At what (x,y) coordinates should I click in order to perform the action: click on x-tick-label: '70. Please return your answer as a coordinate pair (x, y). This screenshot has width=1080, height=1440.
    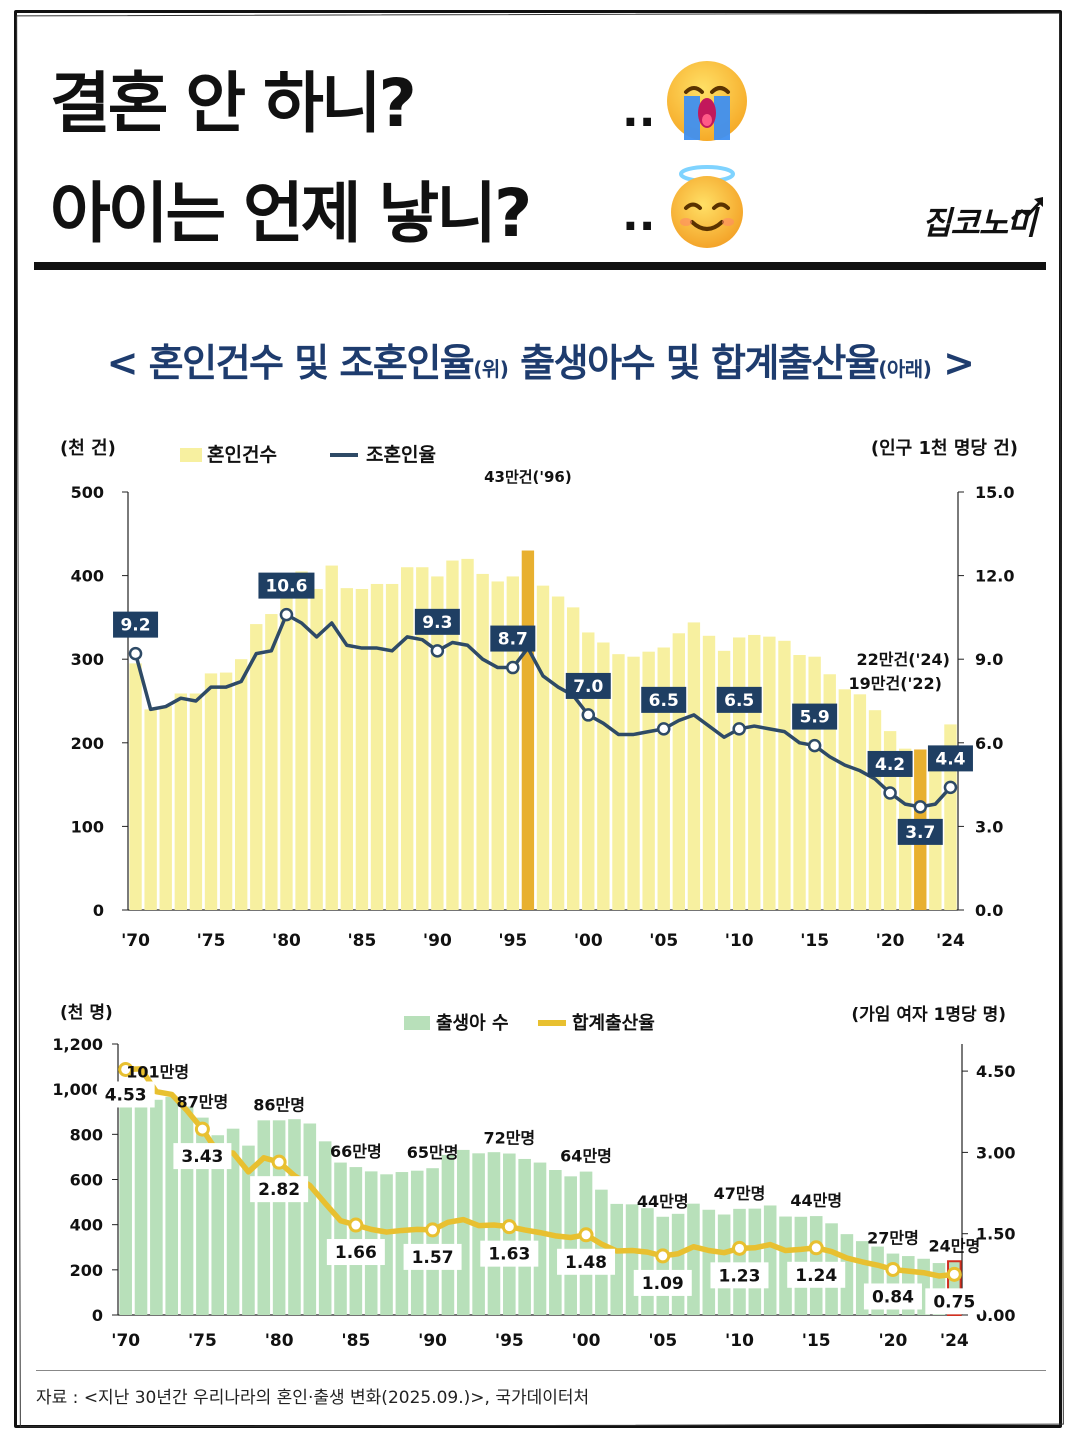
    Looking at the image, I should click on (135, 941).